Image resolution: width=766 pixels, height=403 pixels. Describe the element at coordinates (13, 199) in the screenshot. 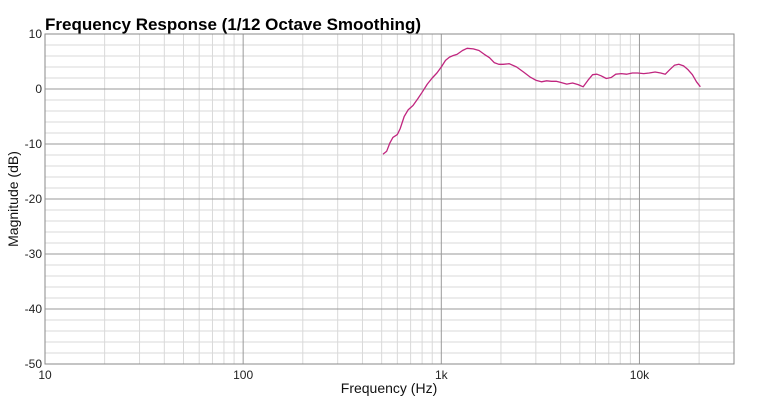

I see `y-axis-label: Magnitude (dB)` at that location.